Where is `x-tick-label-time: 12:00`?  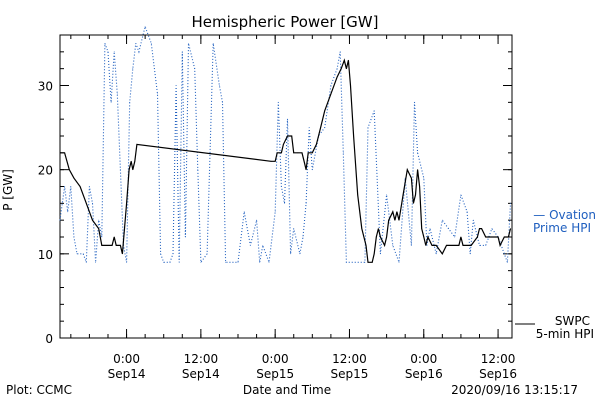 x-tick-label-time: 12:00 is located at coordinates (201, 359).